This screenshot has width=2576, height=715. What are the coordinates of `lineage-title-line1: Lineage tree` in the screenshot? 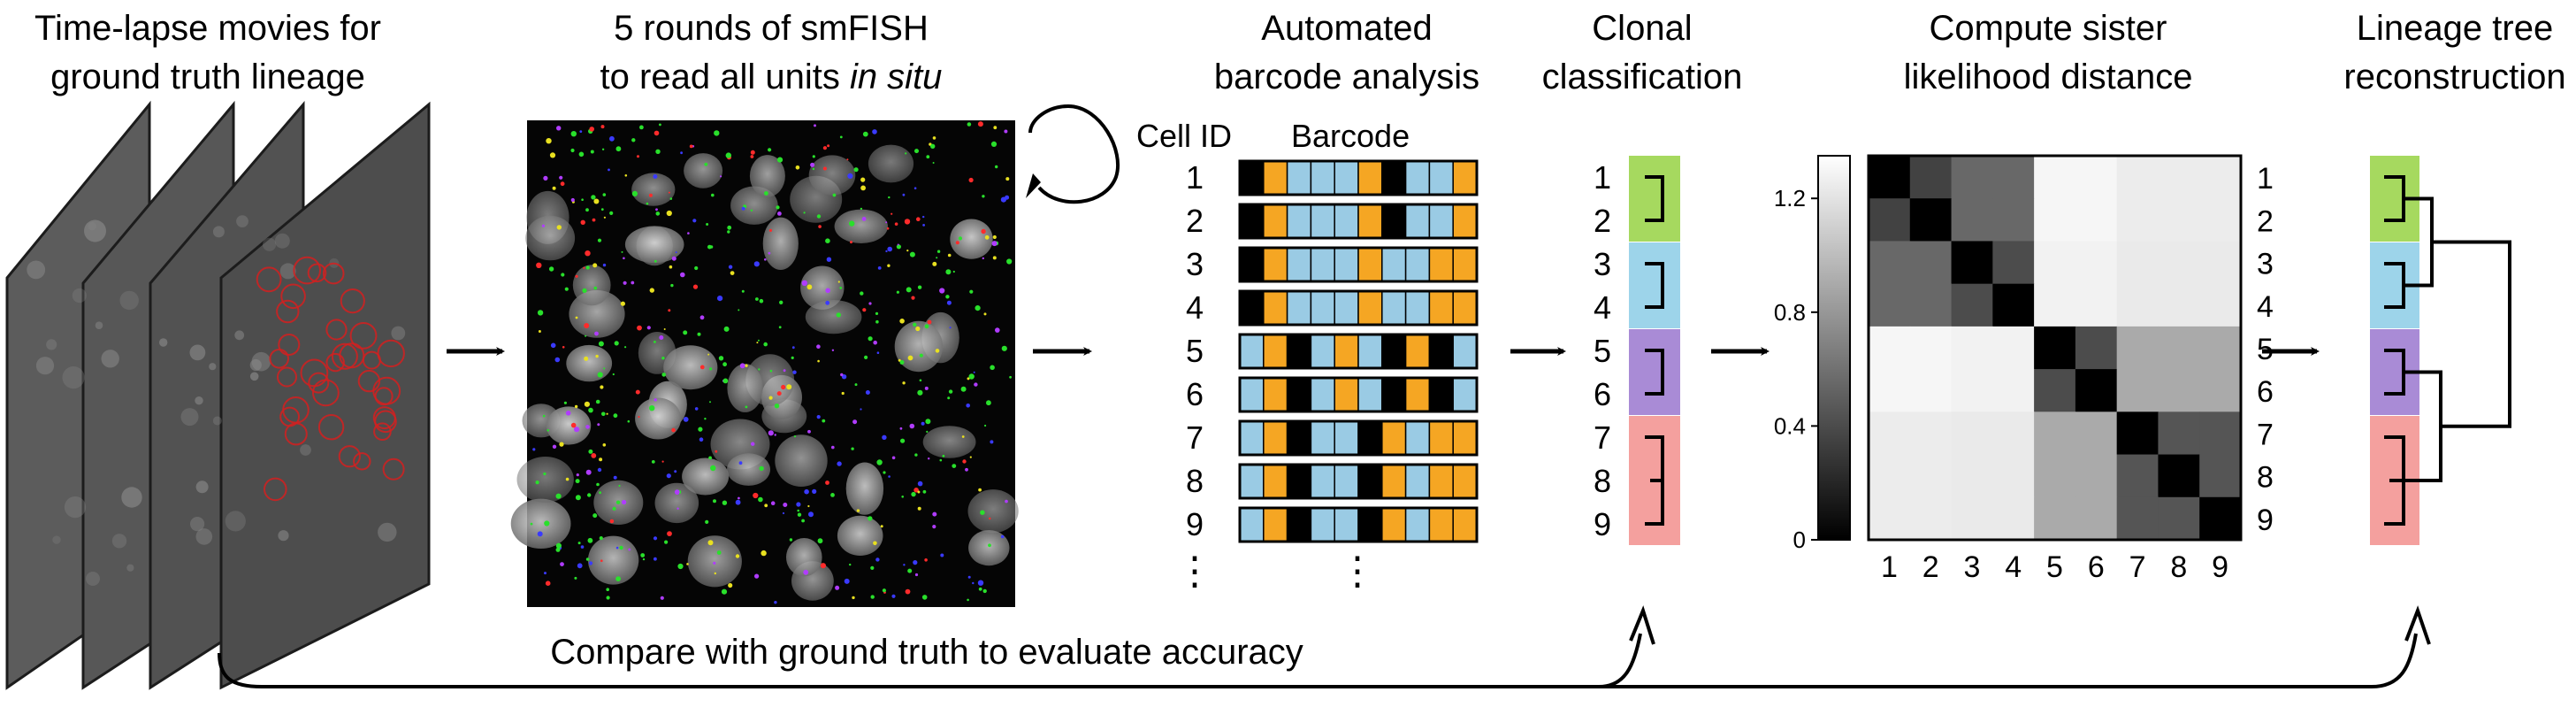 It's located at (2455, 29).